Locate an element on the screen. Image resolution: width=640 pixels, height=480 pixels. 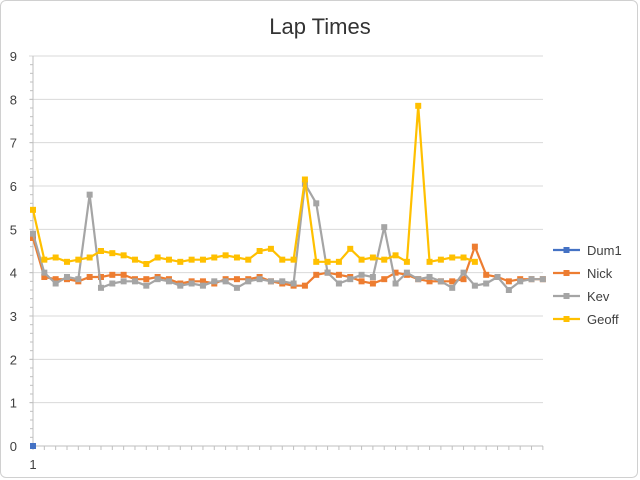
legend-label: Dum1 is located at coordinates (604, 250).